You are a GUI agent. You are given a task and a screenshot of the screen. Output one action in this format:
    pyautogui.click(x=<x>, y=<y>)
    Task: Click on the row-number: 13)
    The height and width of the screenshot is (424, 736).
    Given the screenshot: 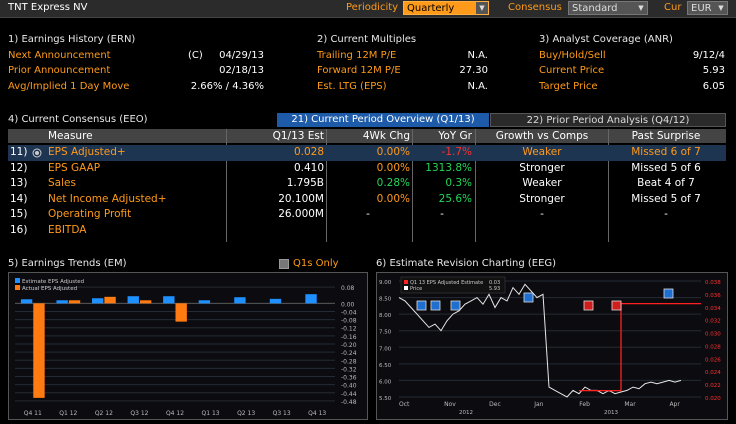 What is the action you would take?
    pyautogui.click(x=19, y=183)
    